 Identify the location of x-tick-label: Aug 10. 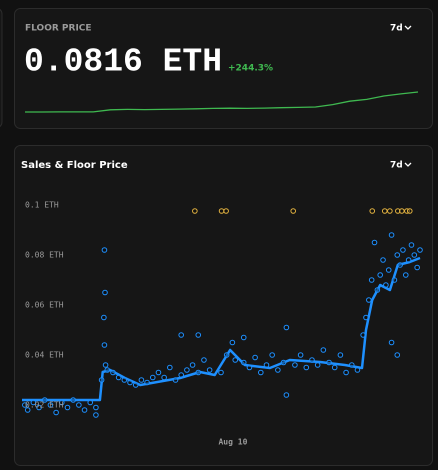
(232, 442).